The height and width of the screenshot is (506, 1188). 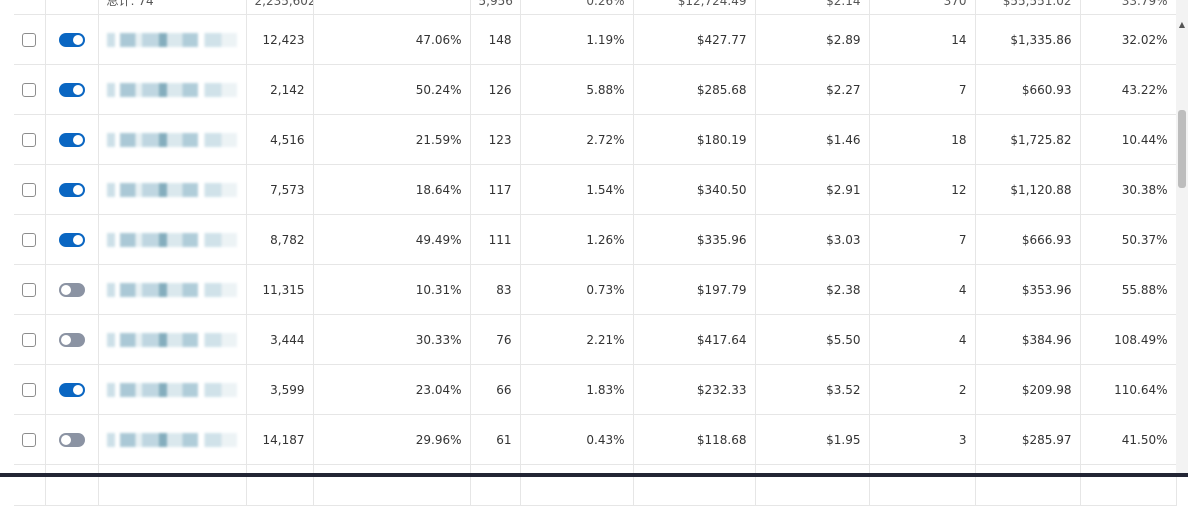 What do you see at coordinates (1128, 289) in the screenshot?
I see `row-cell-9: 55.88%` at bounding box center [1128, 289].